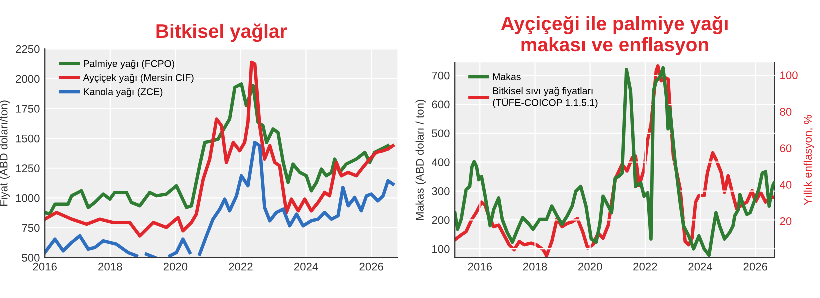 This screenshot has width=820, height=298. Describe the element at coordinates (138, 79) in the screenshot. I see `legend-label: Ayçiçek yağı (Mersin CIF)` at that location.